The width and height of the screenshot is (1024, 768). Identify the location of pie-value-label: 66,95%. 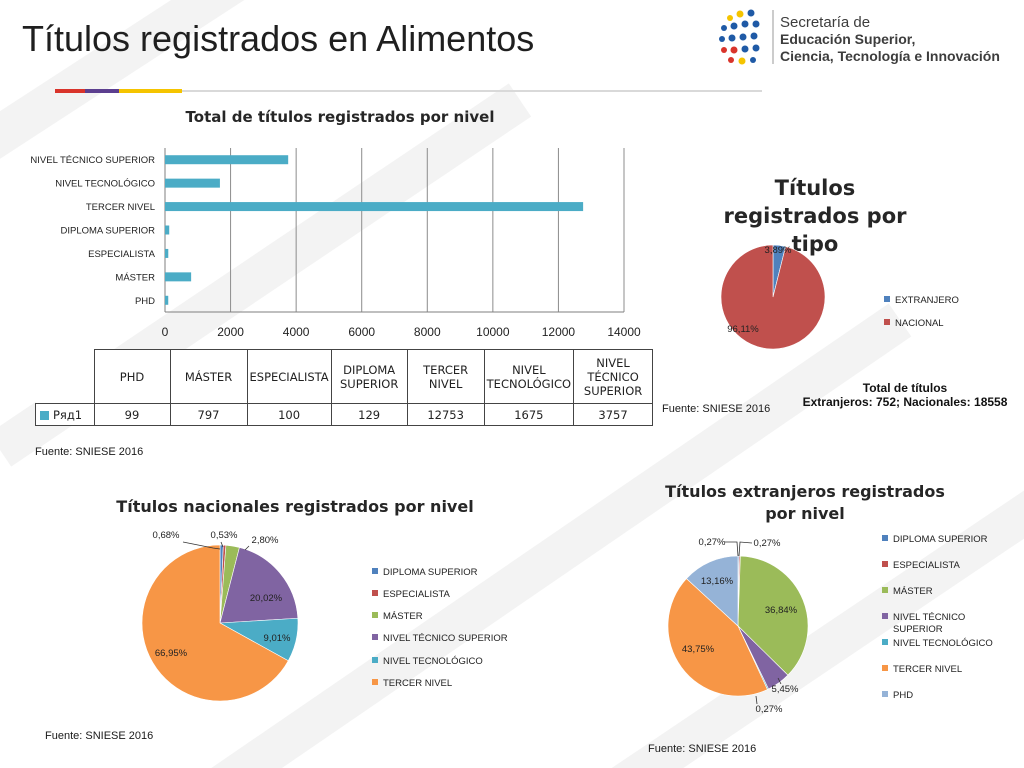
(171, 653).